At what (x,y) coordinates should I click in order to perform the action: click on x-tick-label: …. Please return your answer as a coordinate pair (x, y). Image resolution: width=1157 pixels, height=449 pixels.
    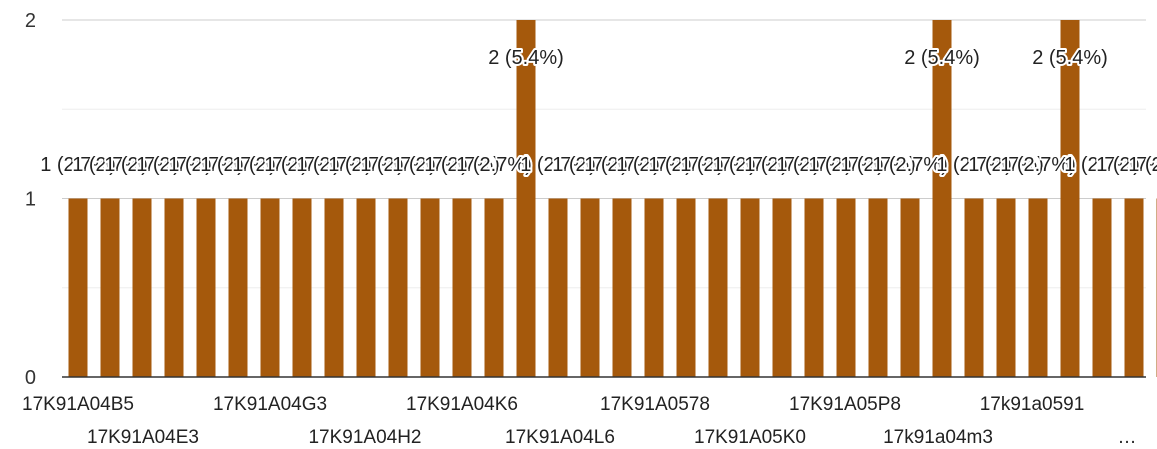
    Looking at the image, I should click on (1127, 437).